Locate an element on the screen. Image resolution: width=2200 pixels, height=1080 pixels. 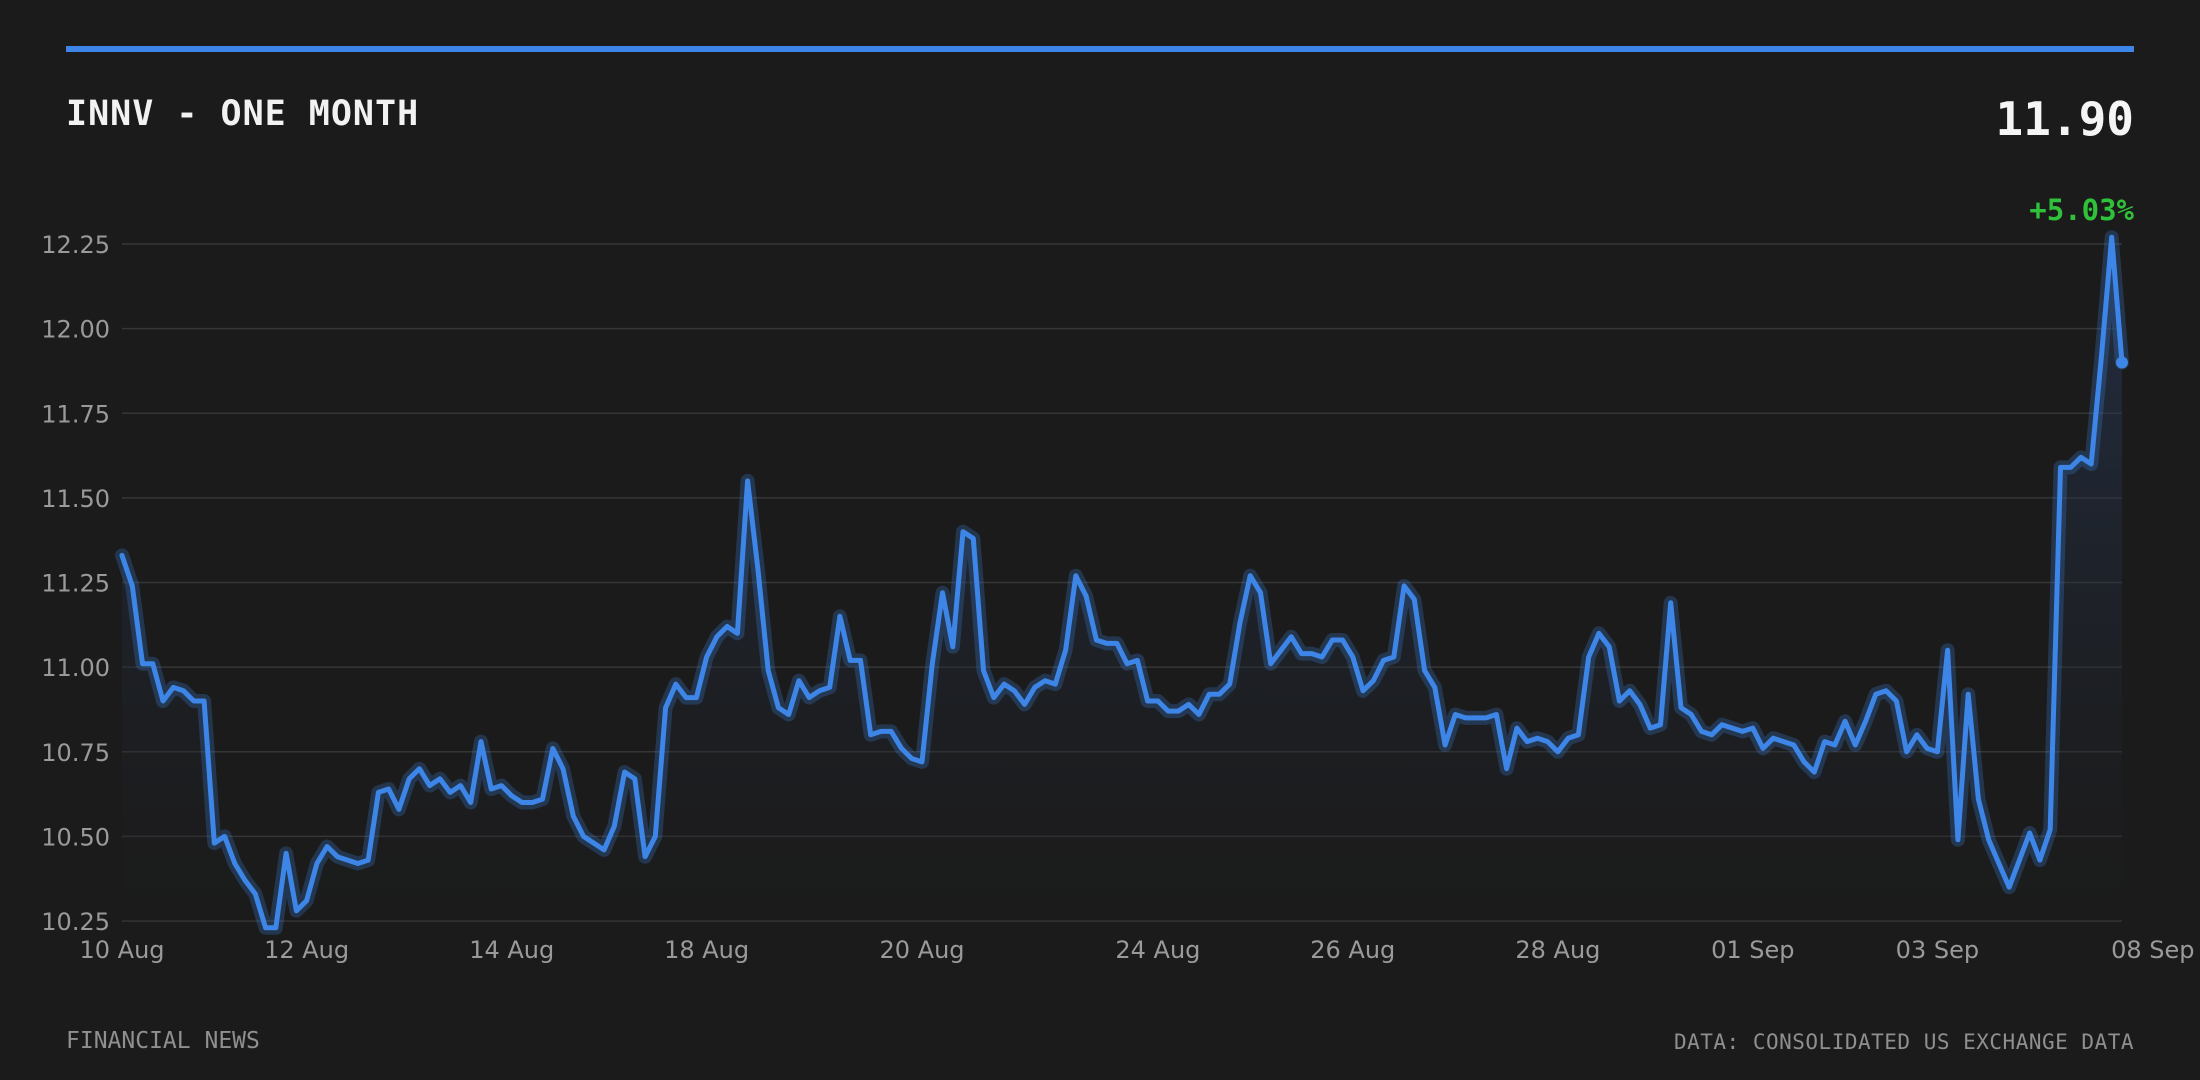
accent-bar is located at coordinates (1100, 49).